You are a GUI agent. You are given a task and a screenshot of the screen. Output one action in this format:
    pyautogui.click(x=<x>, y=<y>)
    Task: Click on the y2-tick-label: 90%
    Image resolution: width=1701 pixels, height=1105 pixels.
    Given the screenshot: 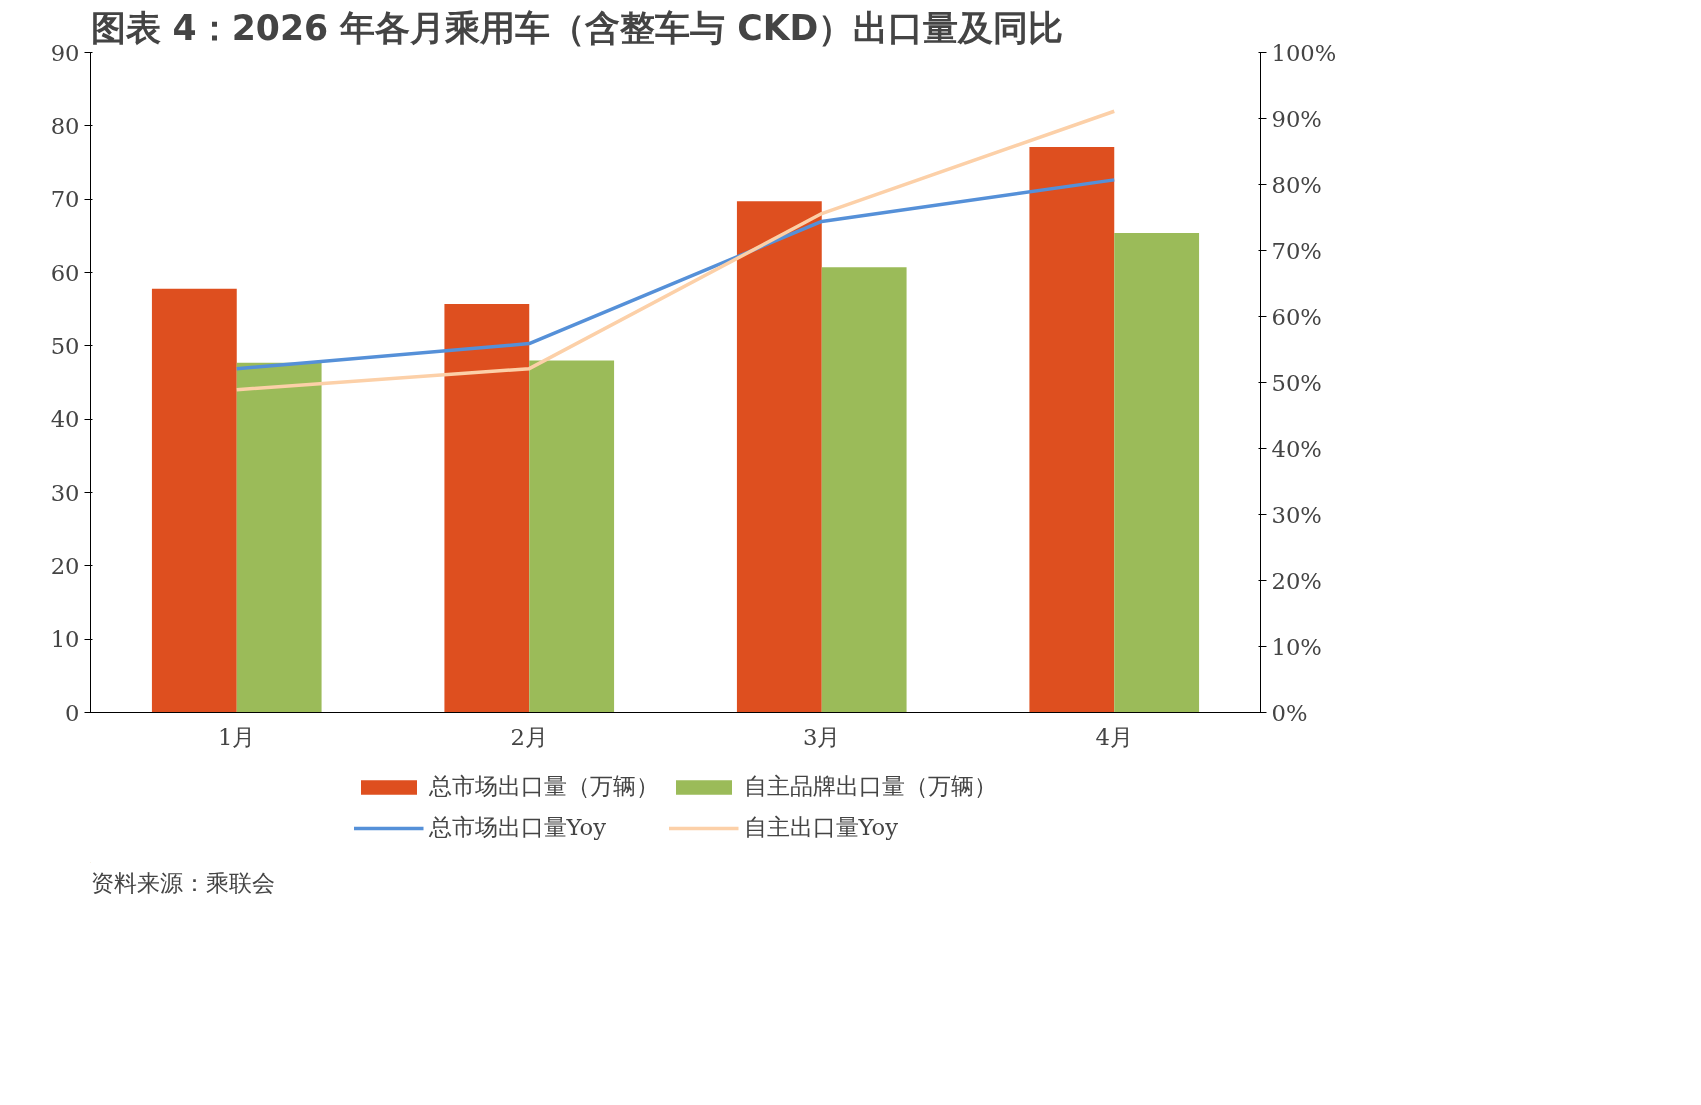 What is the action you would take?
    pyautogui.click(x=1296, y=118)
    